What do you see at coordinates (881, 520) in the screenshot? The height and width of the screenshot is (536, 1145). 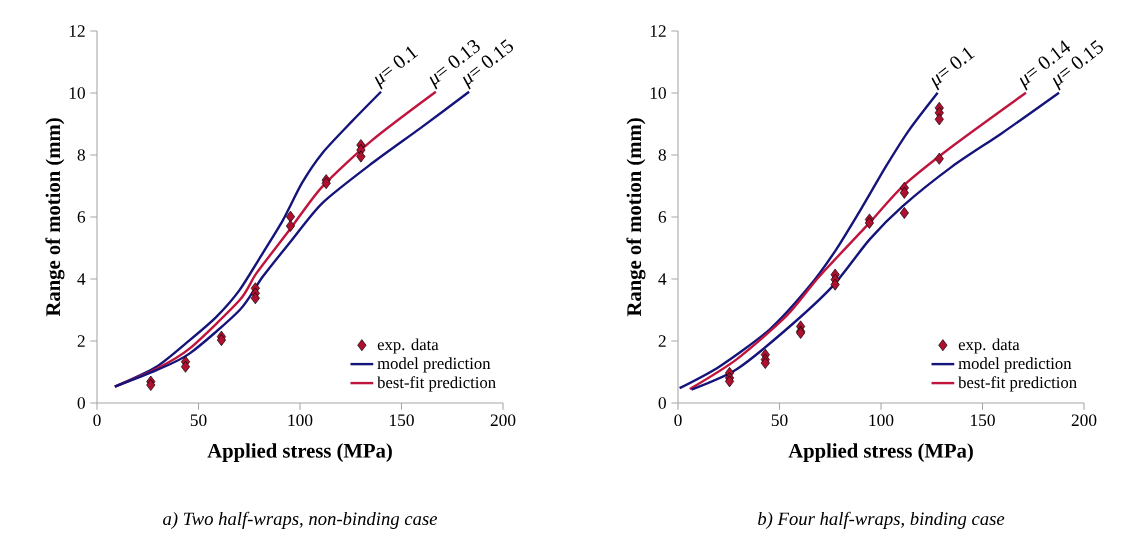 I see `text: b) Four half-wraps, binding case` at bounding box center [881, 520].